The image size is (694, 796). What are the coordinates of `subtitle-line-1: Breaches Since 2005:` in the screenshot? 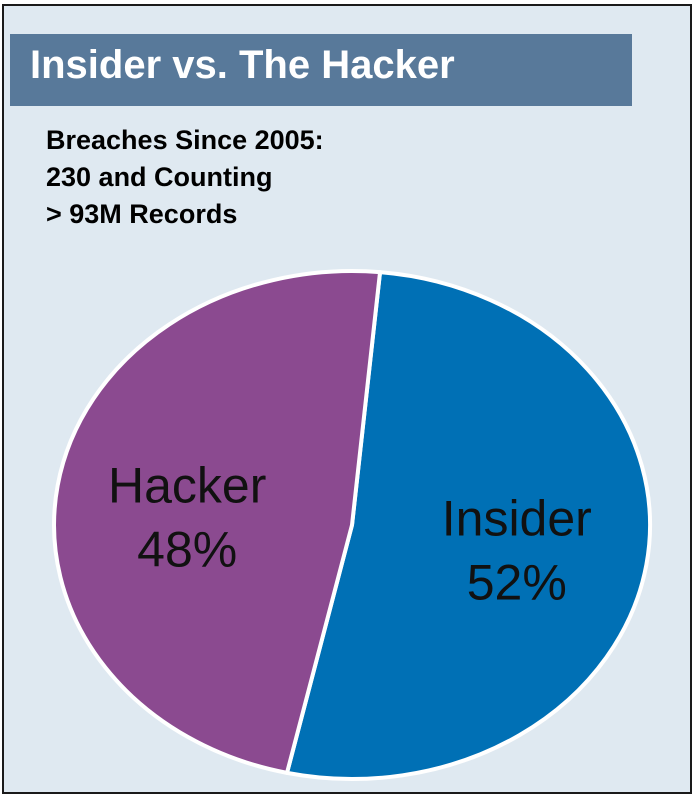 It's located at (185, 140).